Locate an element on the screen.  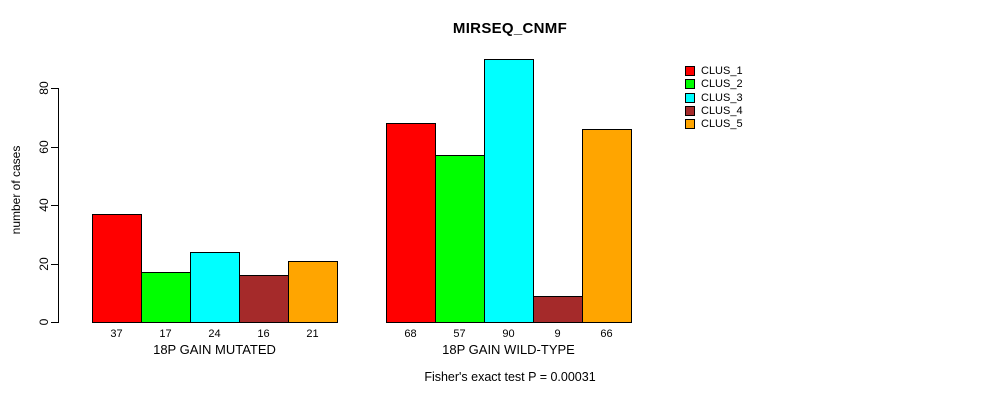
y-axis-line is located at coordinates (58, 205).